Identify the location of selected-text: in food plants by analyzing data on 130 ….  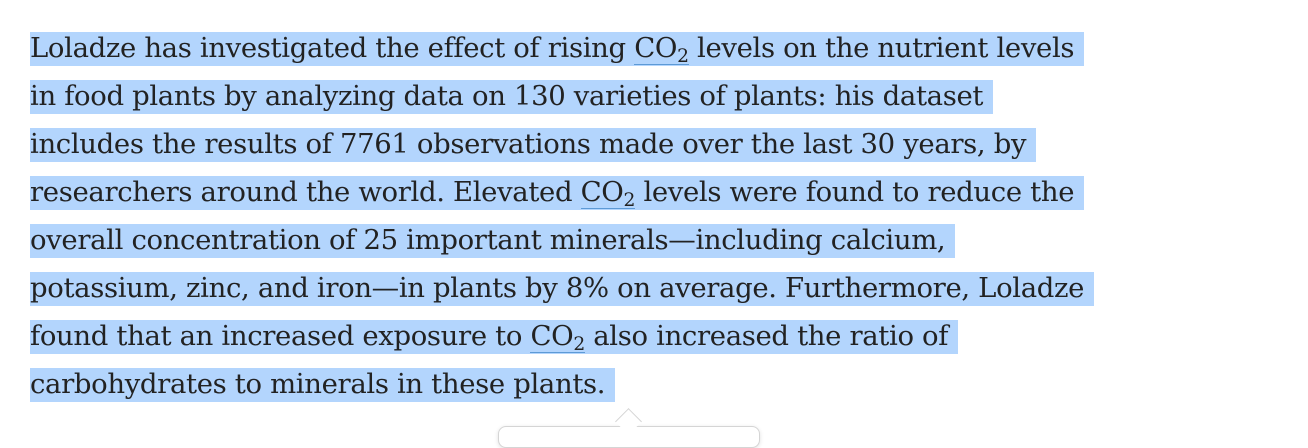
(512, 97).